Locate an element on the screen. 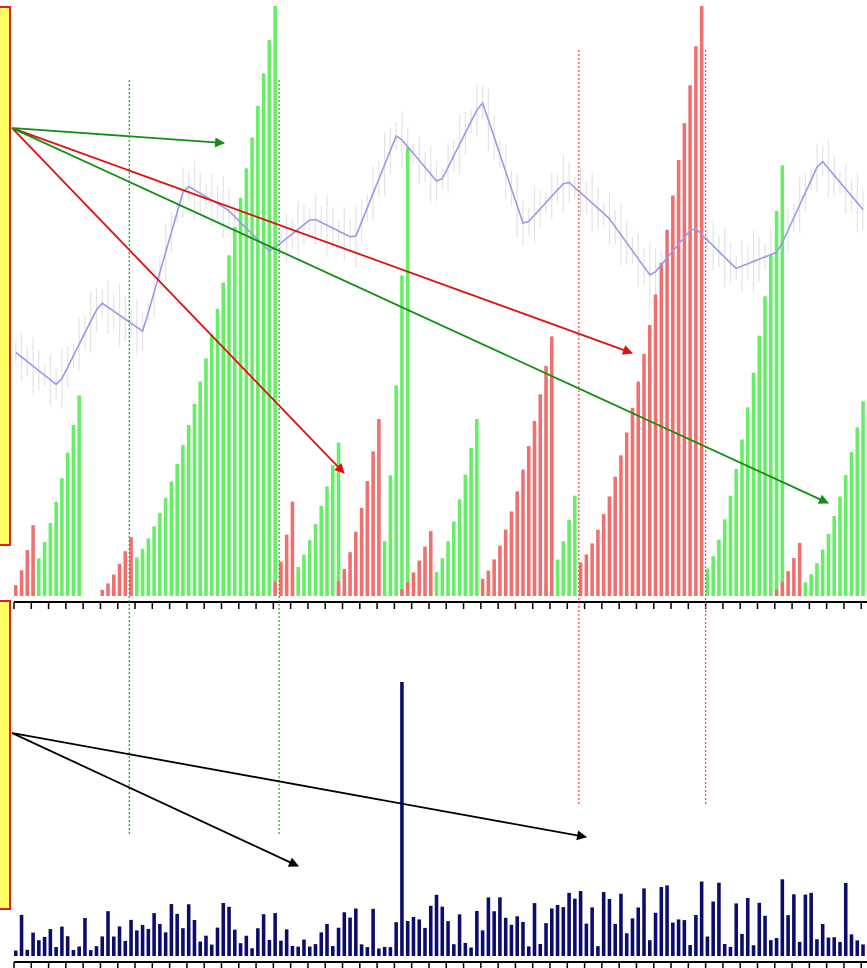 The height and width of the screenshot is (968, 867). top-axis is located at coordinates (440, 605).